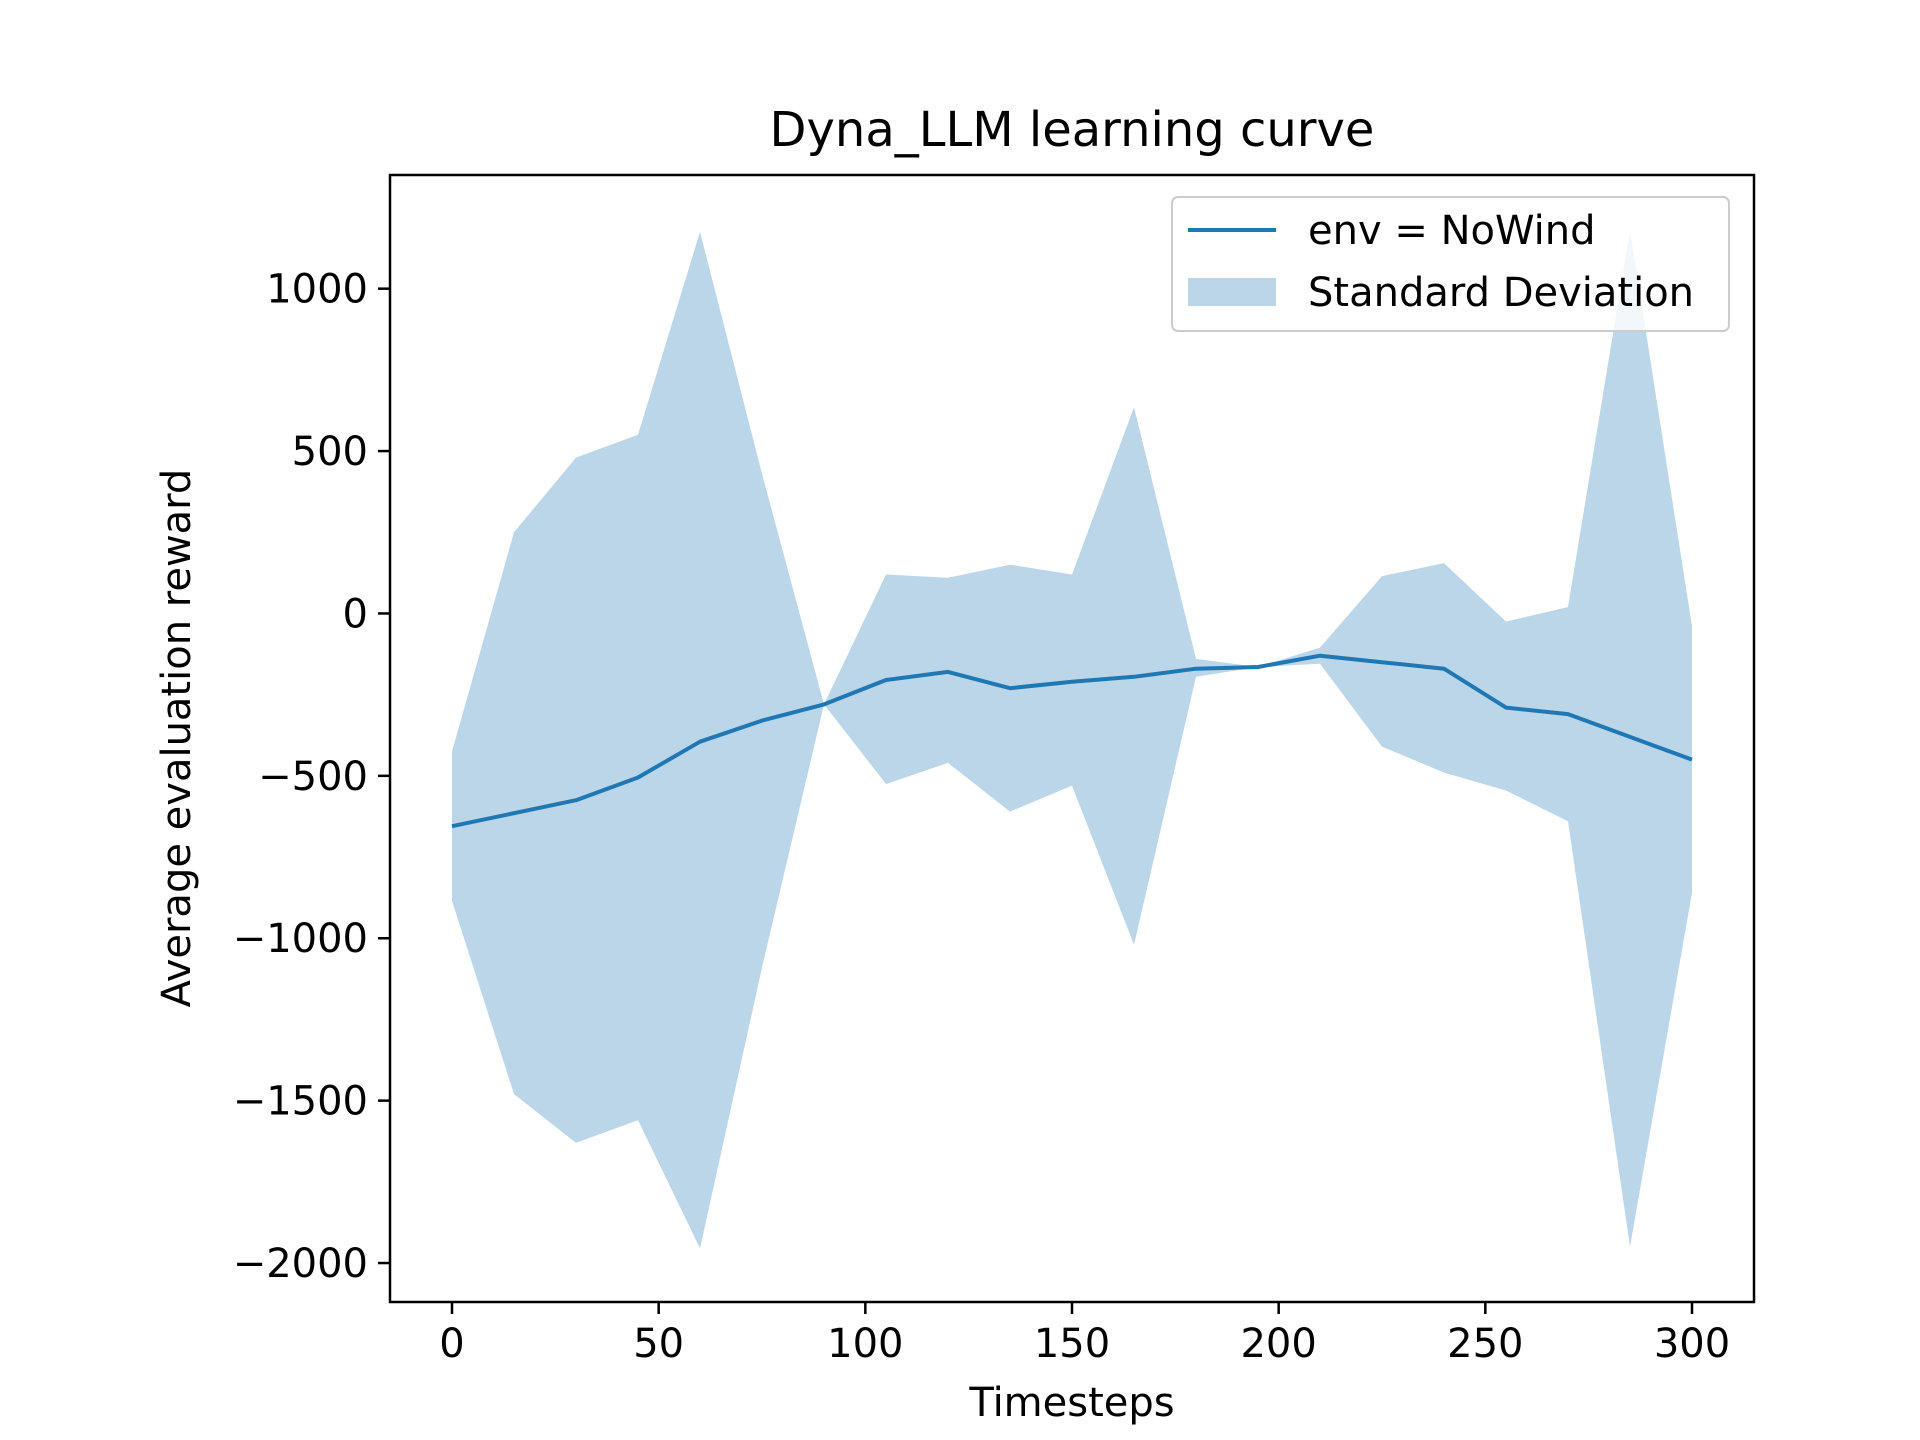 This screenshot has height=1440, width=1920. Describe the element at coordinates (451, 1344) in the screenshot. I see `x-tick-label: 0` at that location.